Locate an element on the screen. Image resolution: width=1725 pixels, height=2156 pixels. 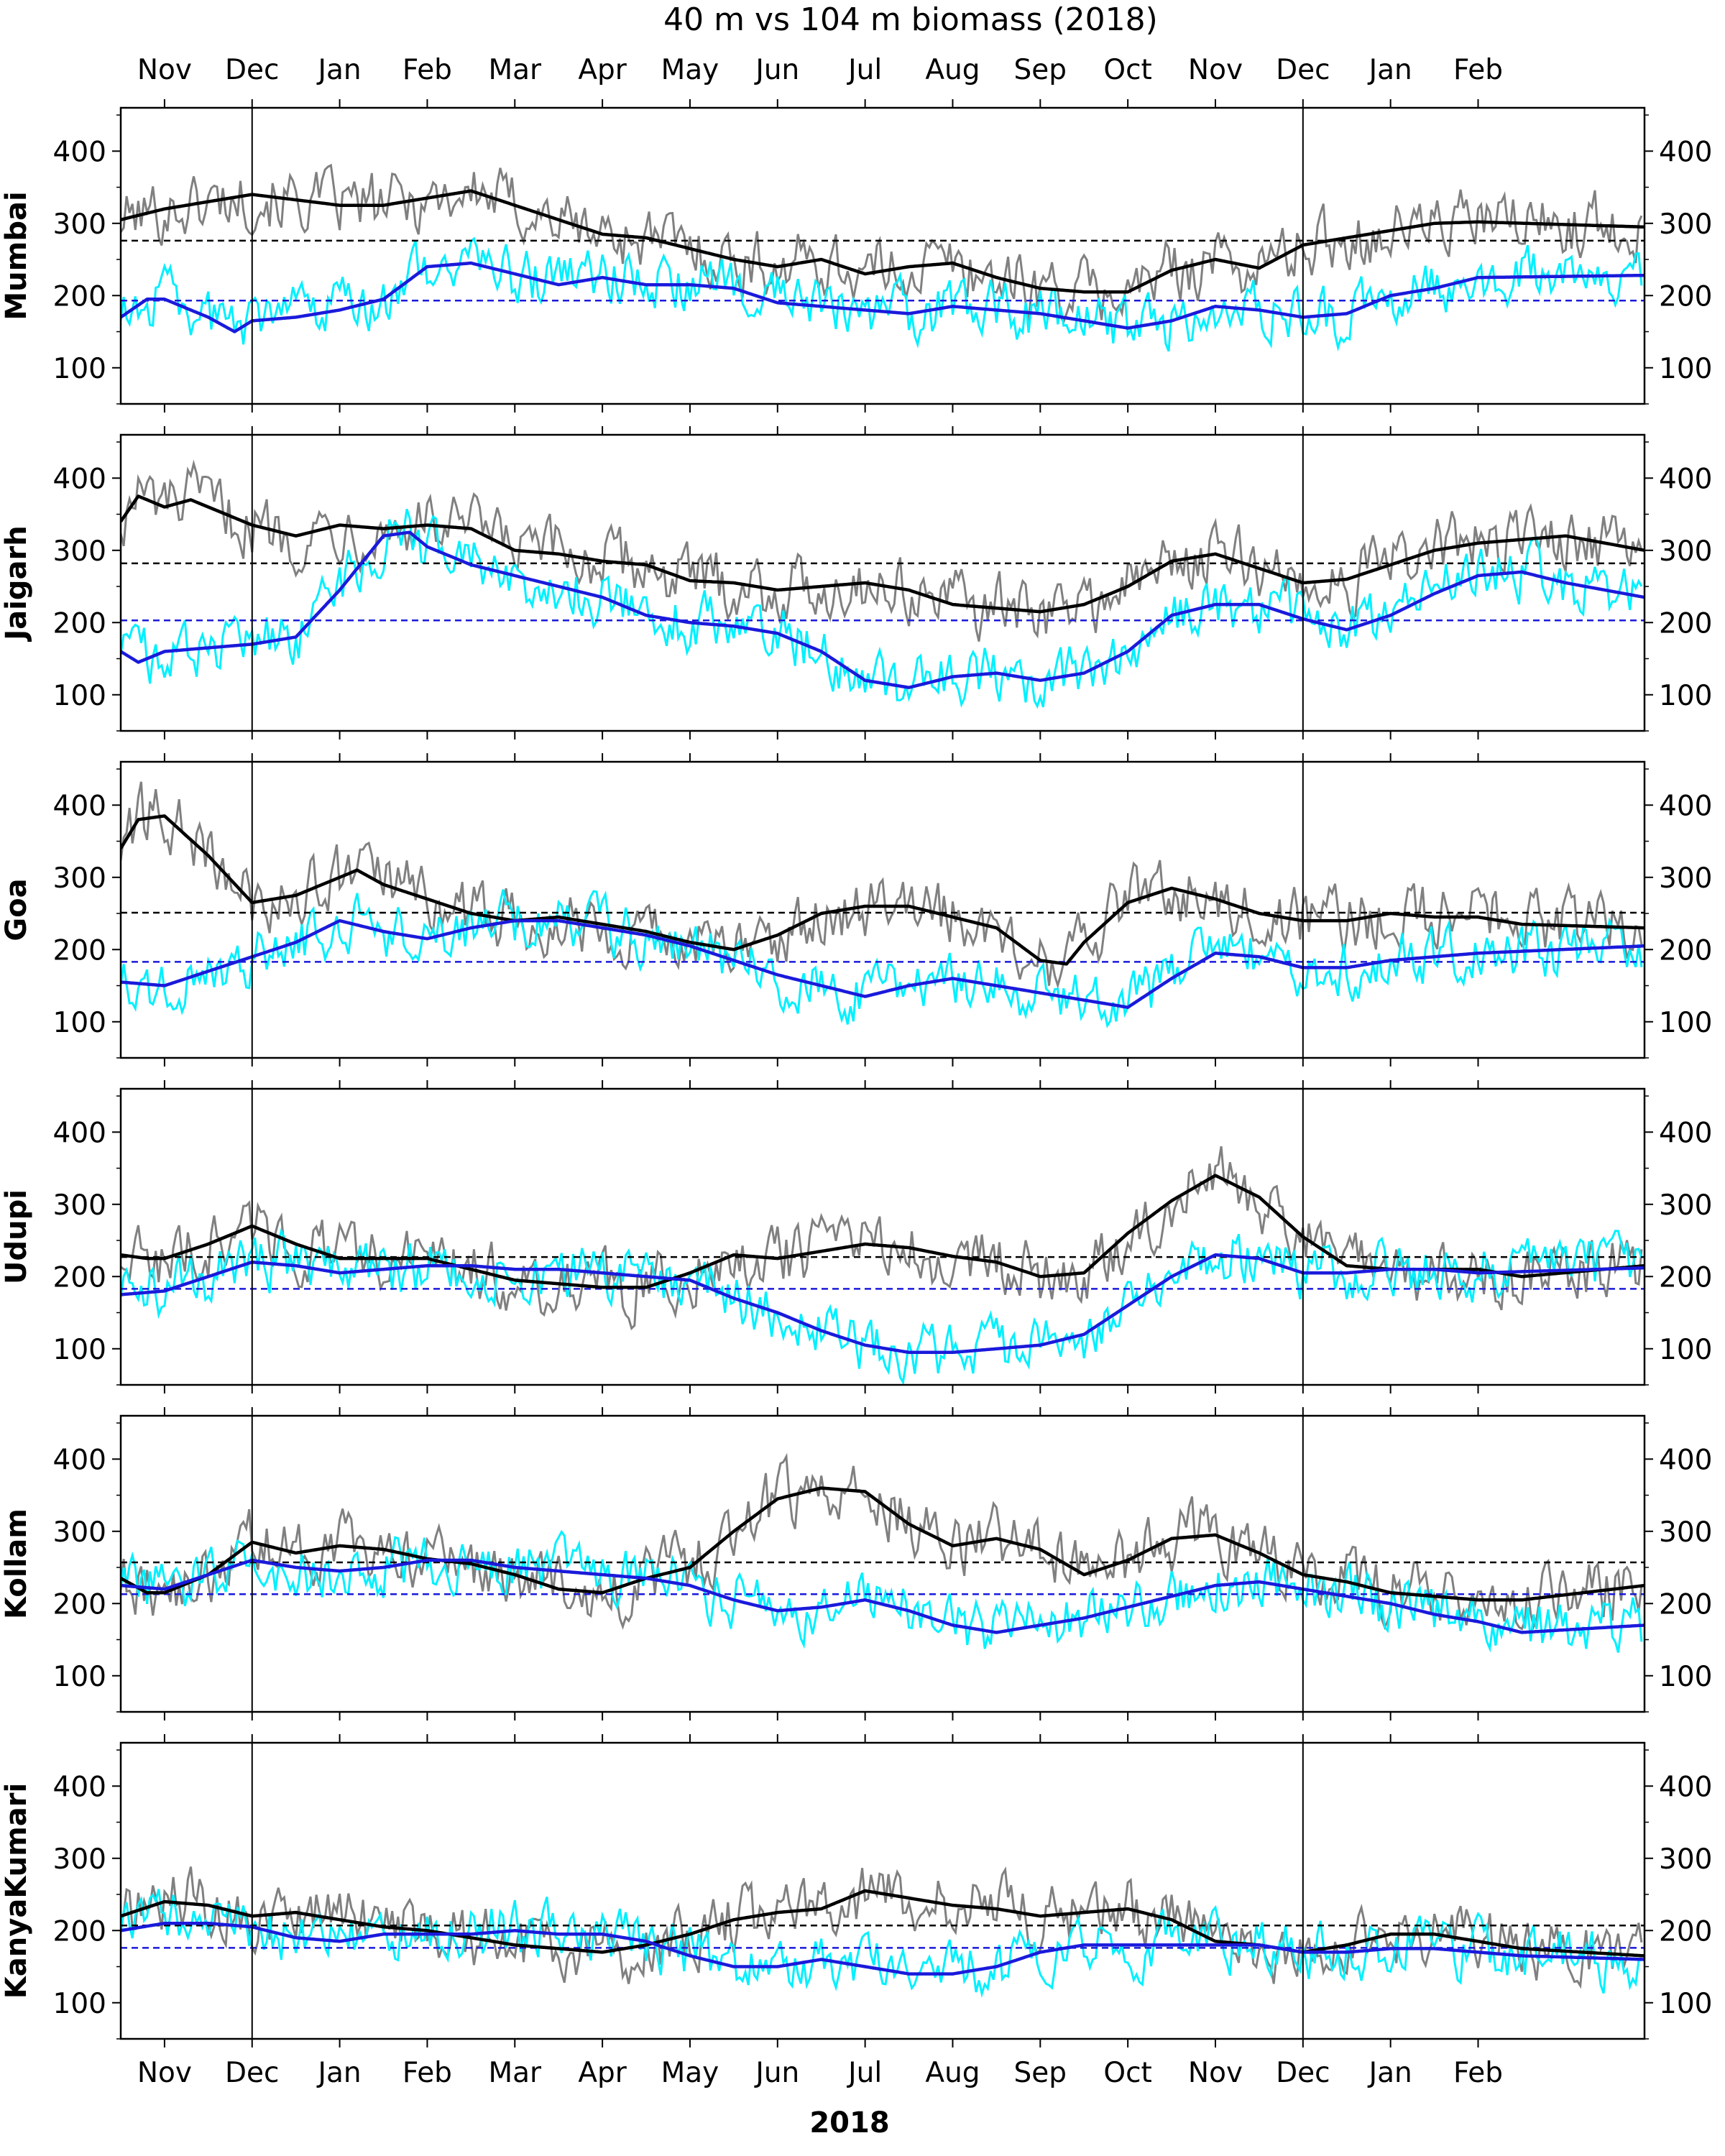
panel-kollam: 100 100 200 200 300 300 400 400 Kollam is located at coordinates (856, 1564).